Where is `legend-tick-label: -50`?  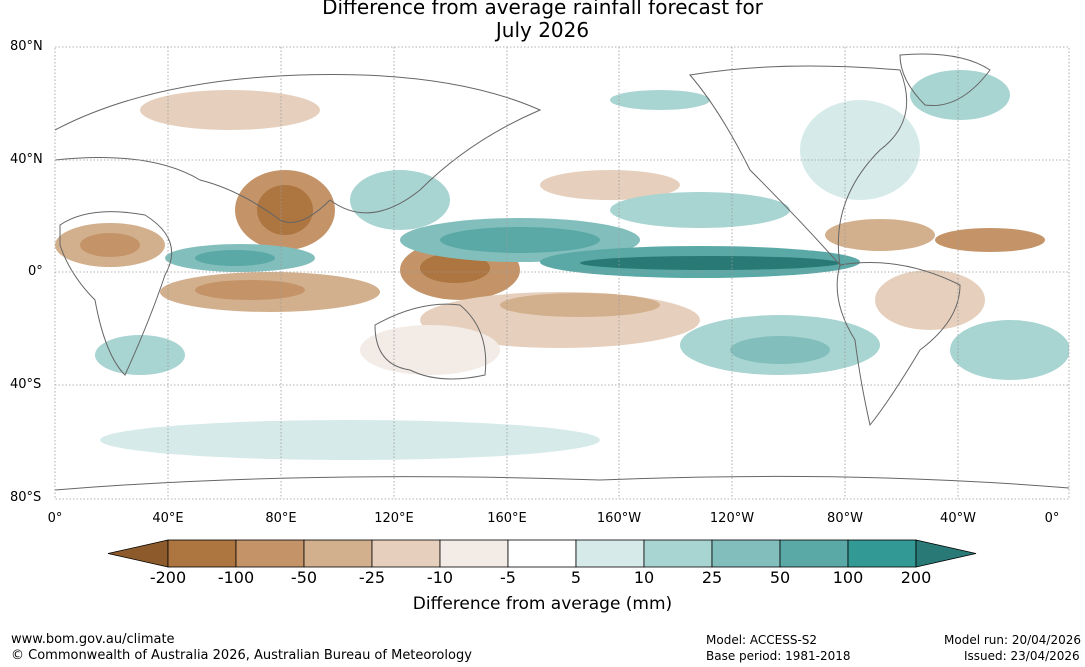
legend-tick-label: -50 is located at coordinates (304, 577).